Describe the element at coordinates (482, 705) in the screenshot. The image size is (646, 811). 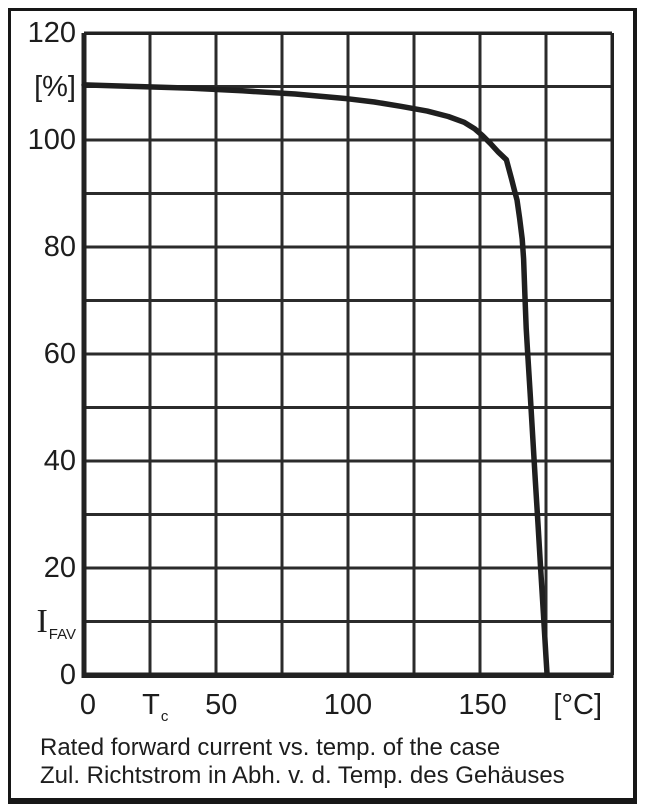
I see `x-axis-tick-label: 150` at that location.